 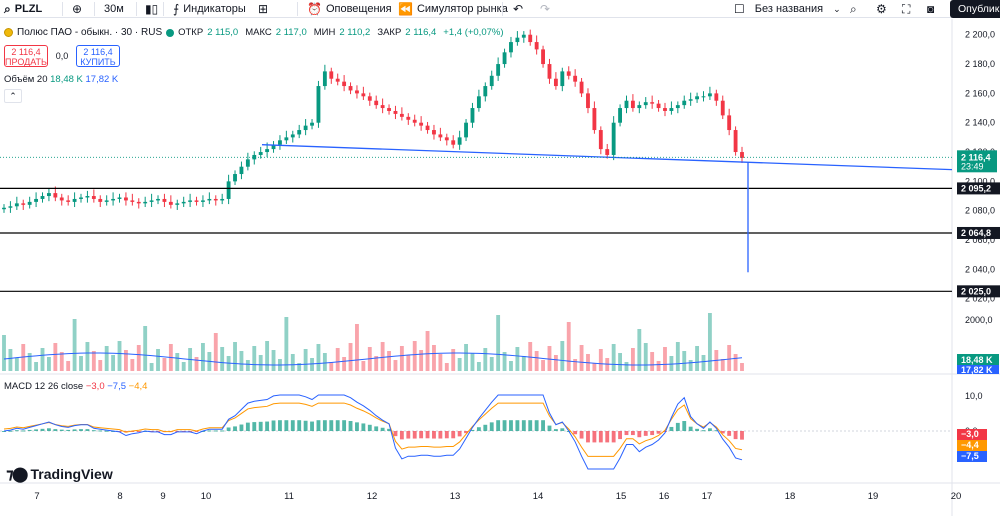 I want to click on sell-price: 2 116,4, so click(x=26, y=52).